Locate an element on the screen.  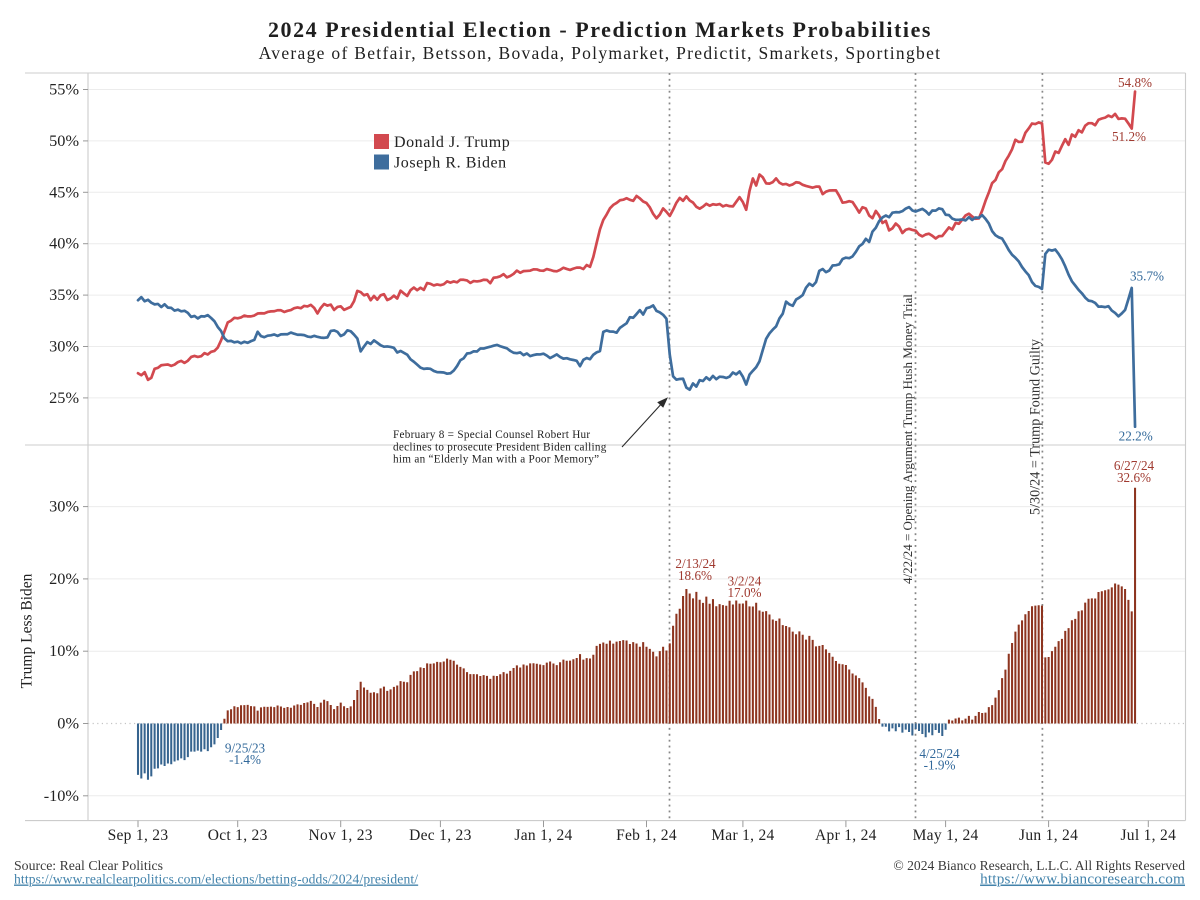
svg-text: 9/25/23 is located at coordinates (245, 748).